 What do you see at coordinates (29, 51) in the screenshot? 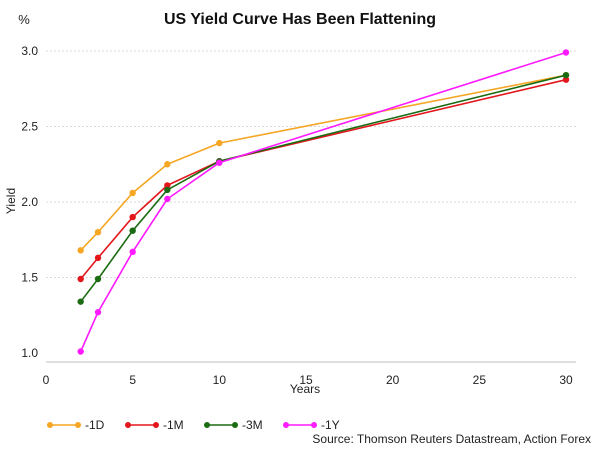
I see `y-tick-label: 3.0` at bounding box center [29, 51].